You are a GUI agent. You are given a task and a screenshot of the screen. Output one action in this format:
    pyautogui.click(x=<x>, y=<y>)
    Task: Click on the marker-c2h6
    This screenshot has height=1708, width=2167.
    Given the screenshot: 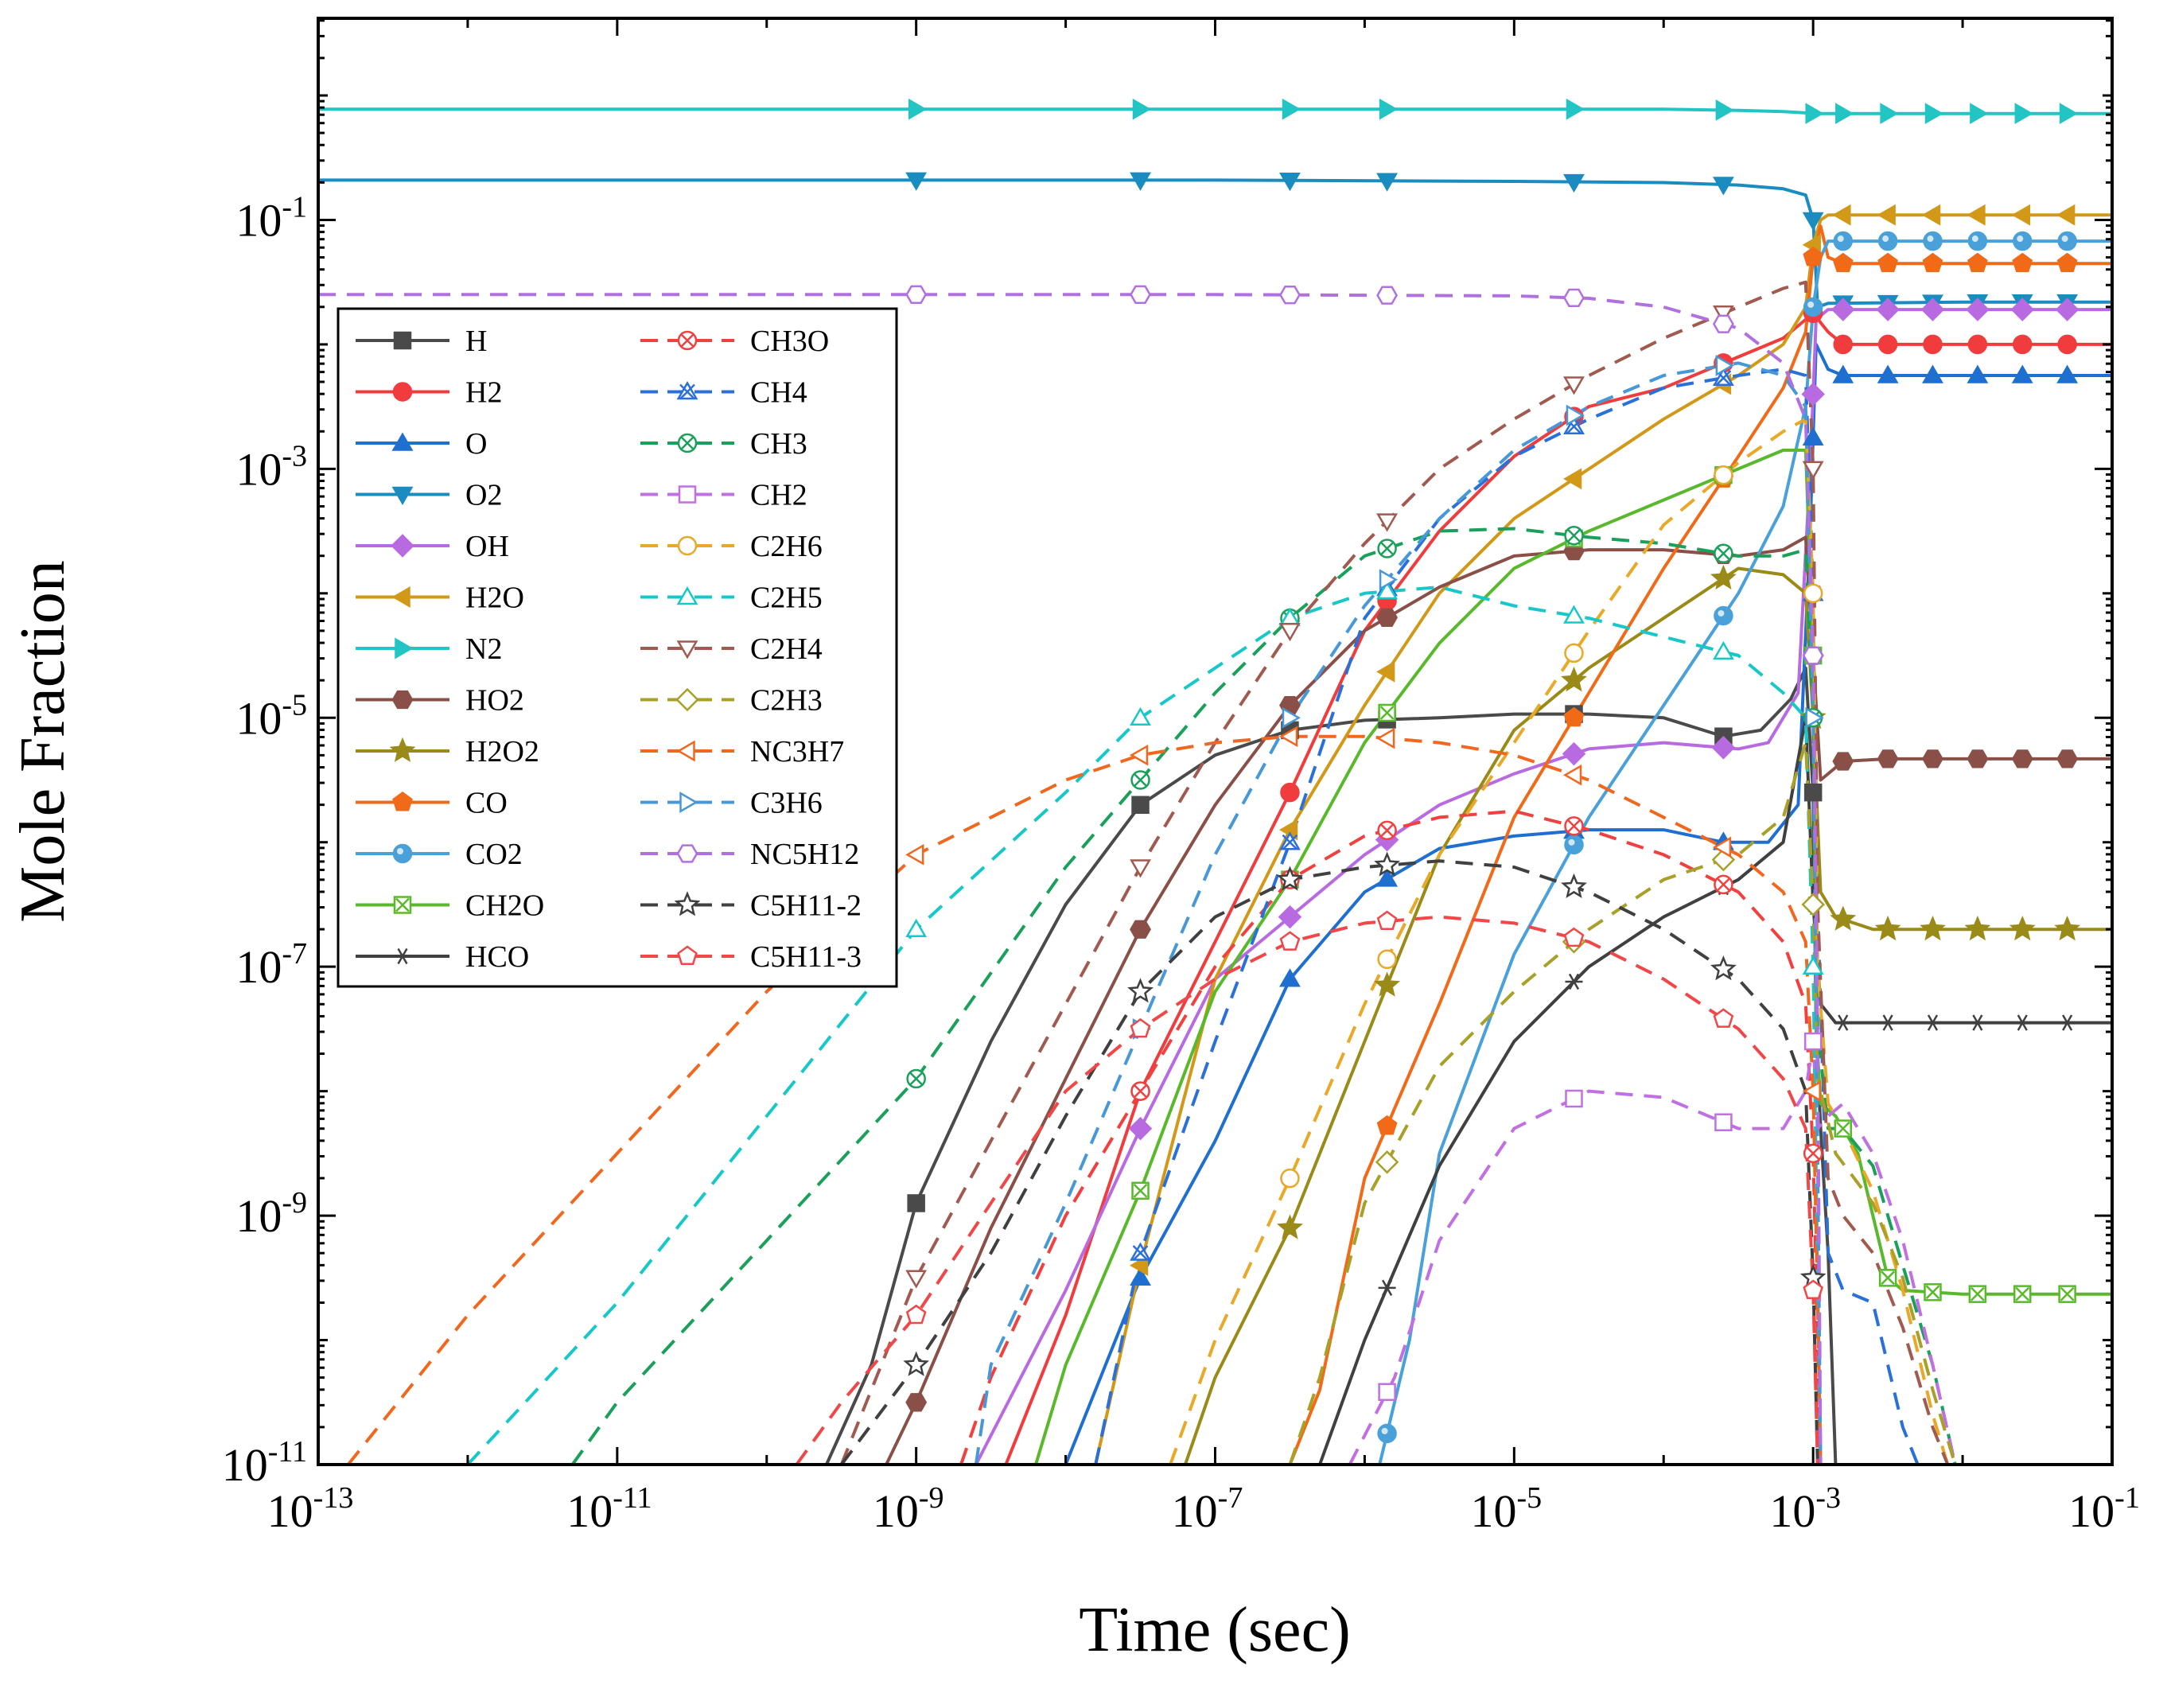 What is the action you would take?
    pyautogui.click(x=1574, y=653)
    